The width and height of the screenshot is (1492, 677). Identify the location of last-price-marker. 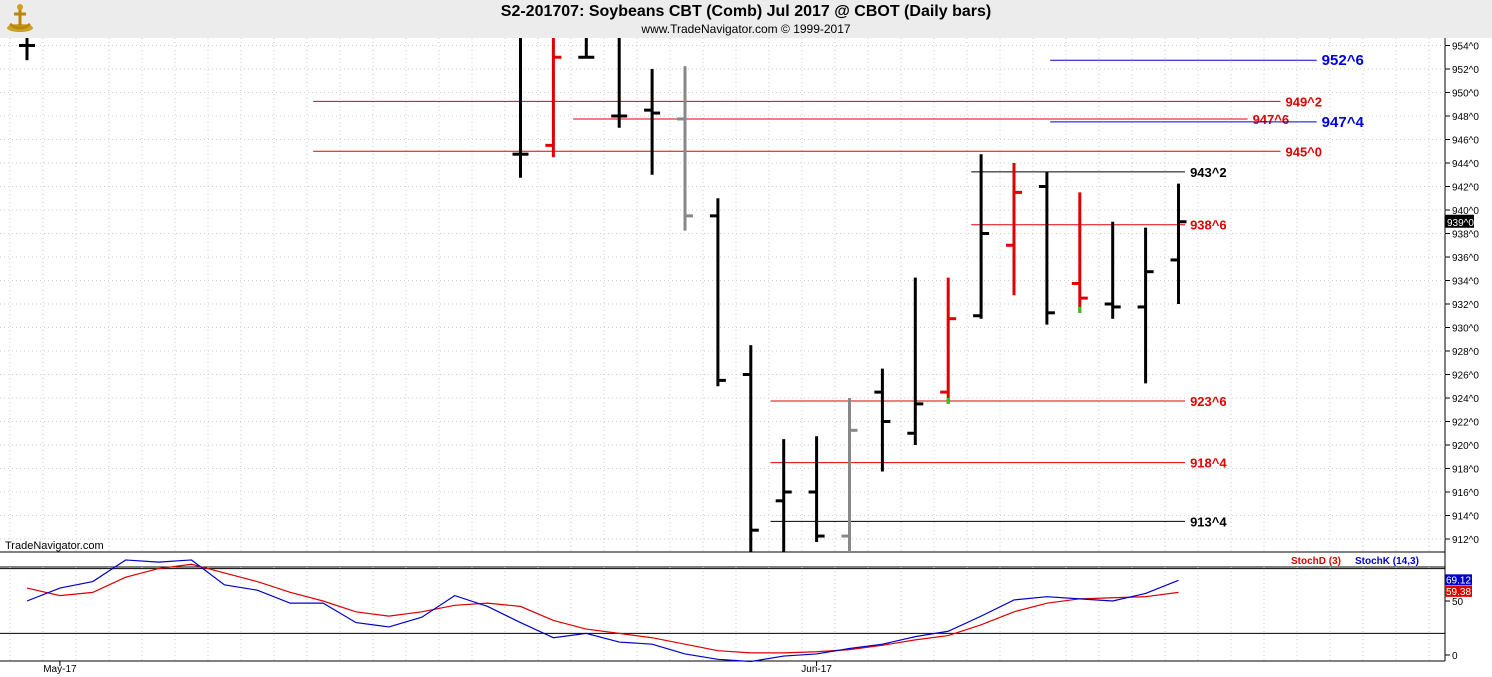
(1459, 221).